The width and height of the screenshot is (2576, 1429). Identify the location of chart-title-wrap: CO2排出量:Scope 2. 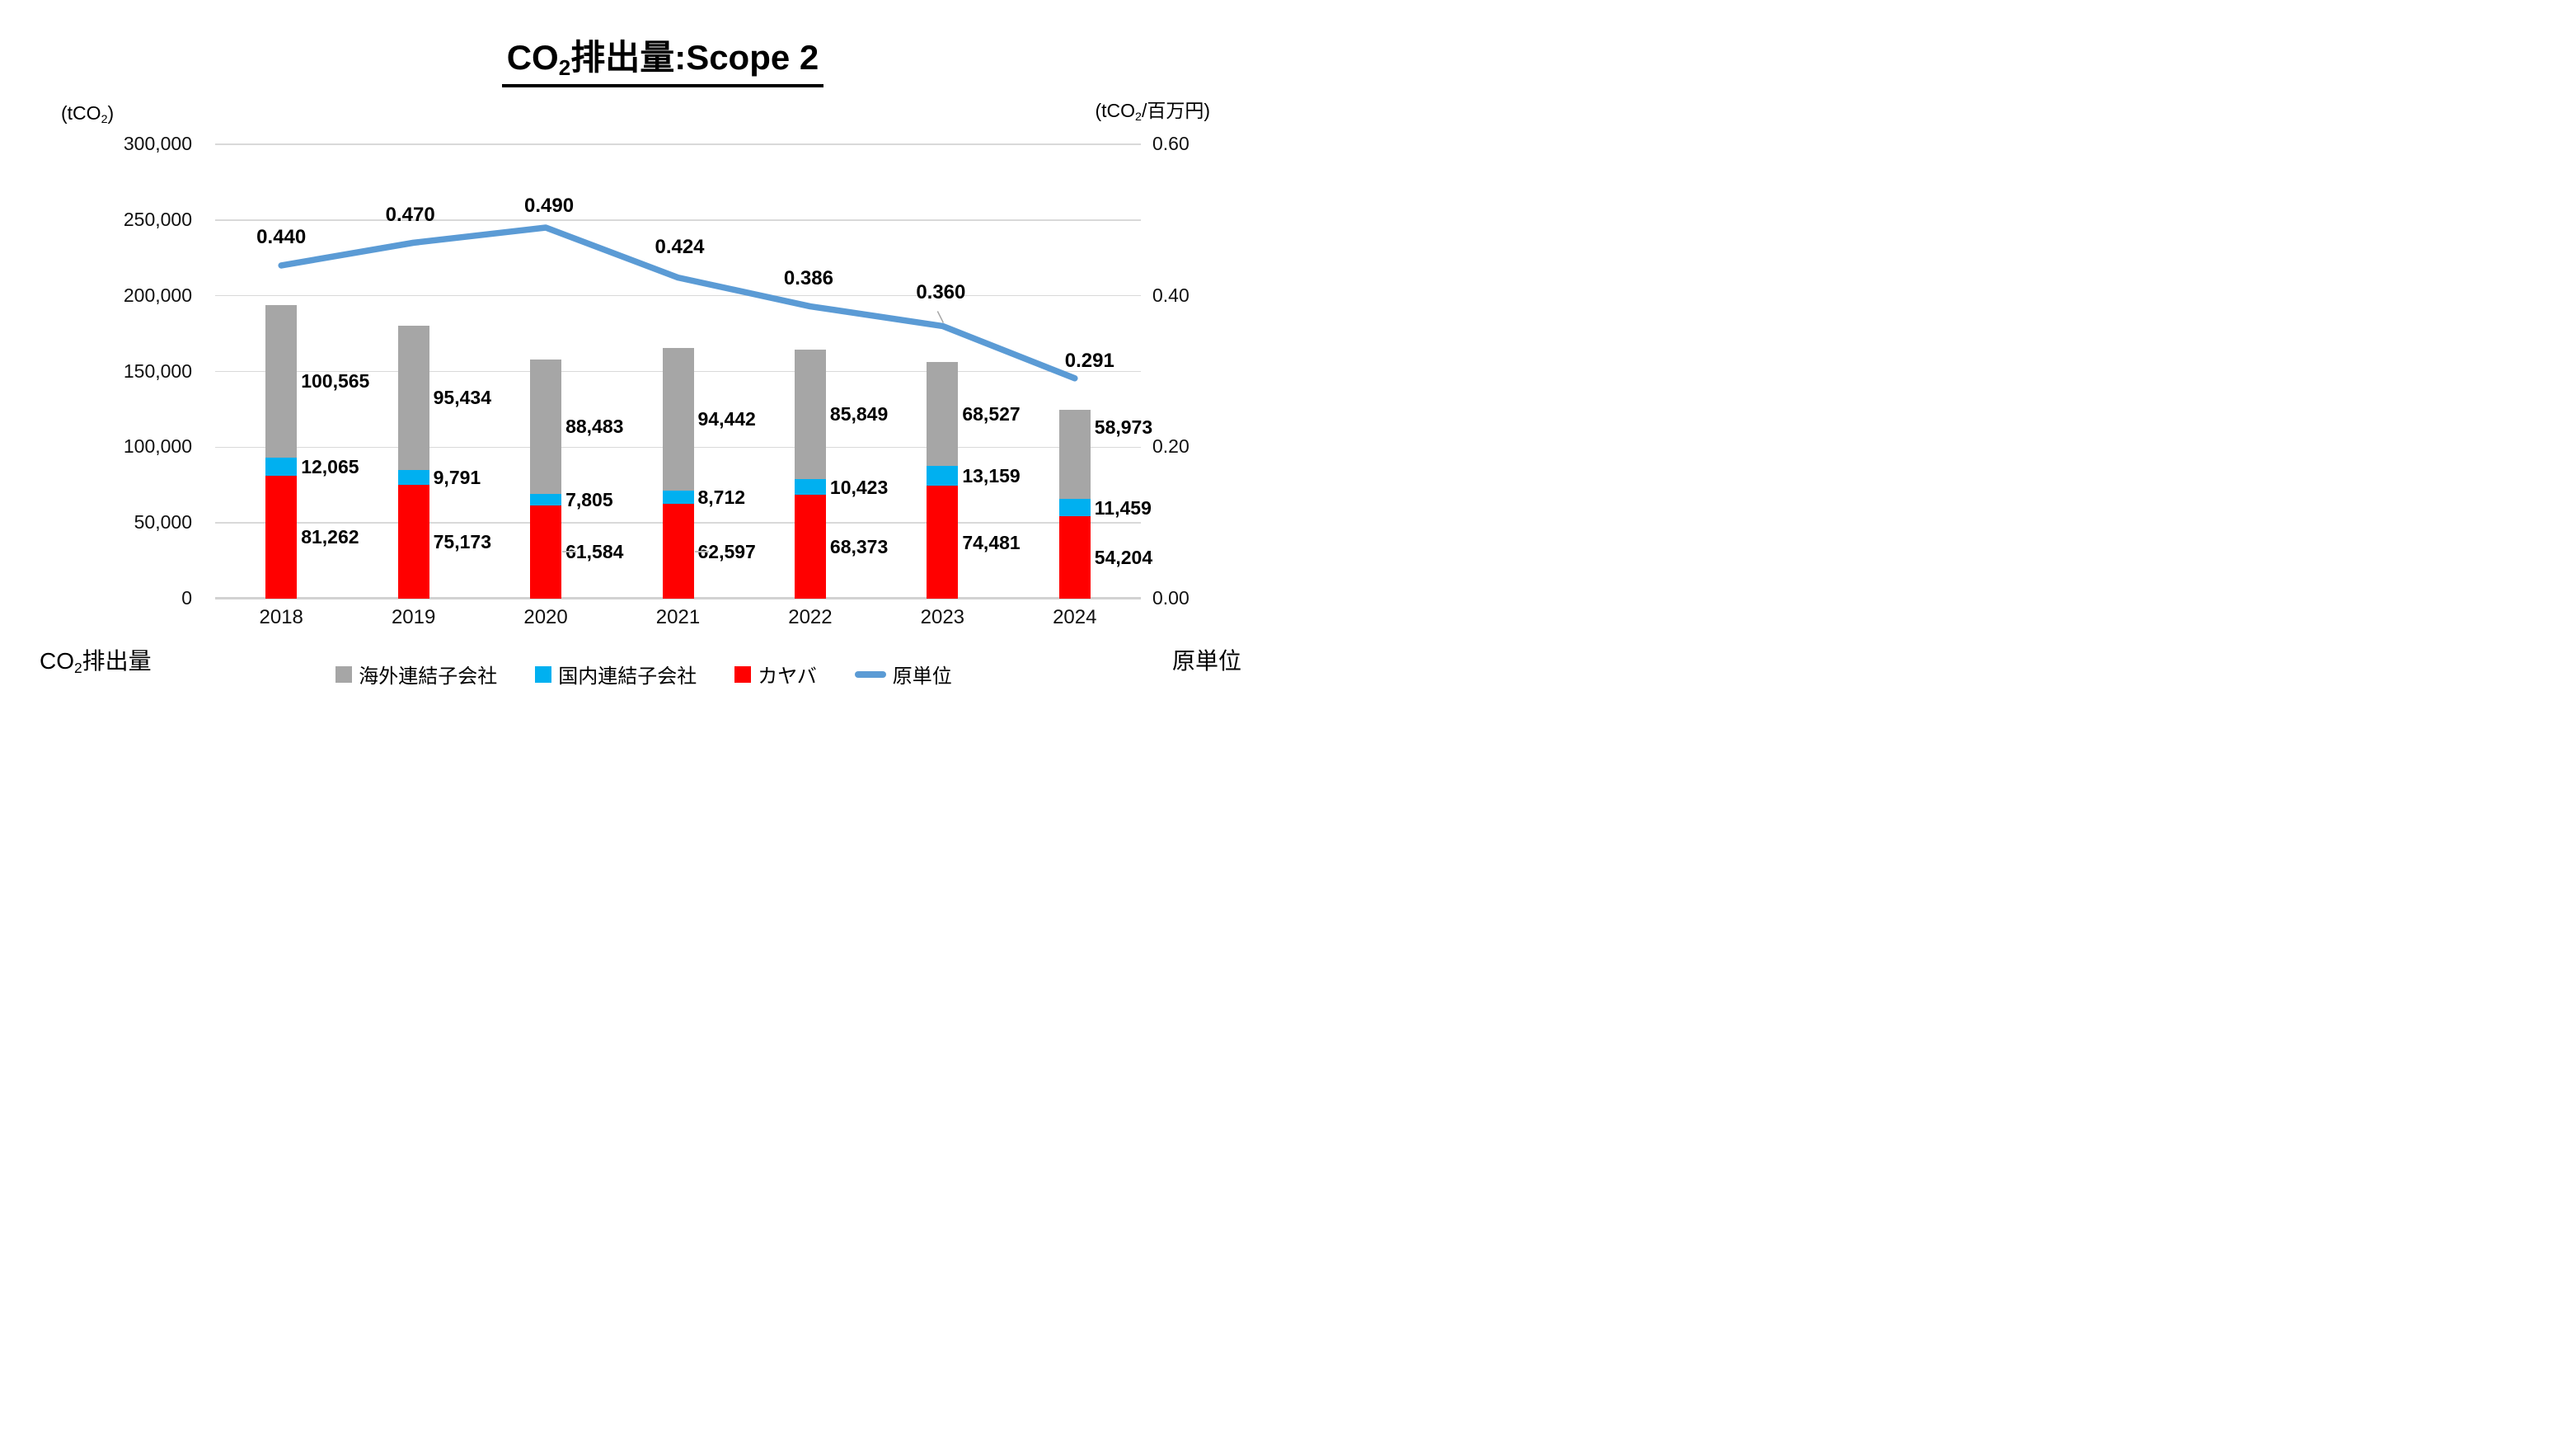
(644, 58).